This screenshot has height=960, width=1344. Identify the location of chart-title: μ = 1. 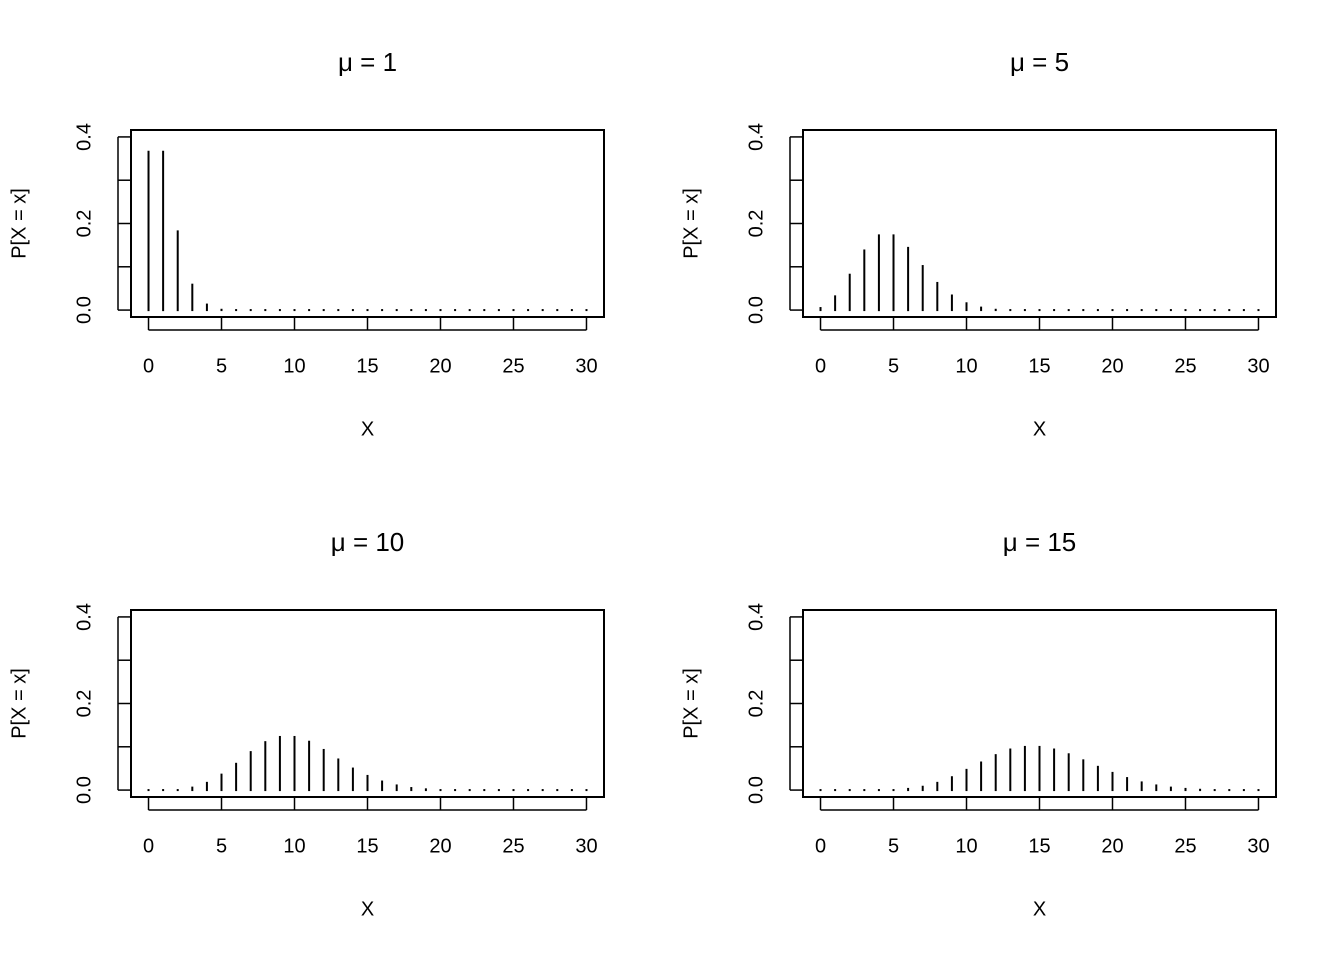
(367, 62).